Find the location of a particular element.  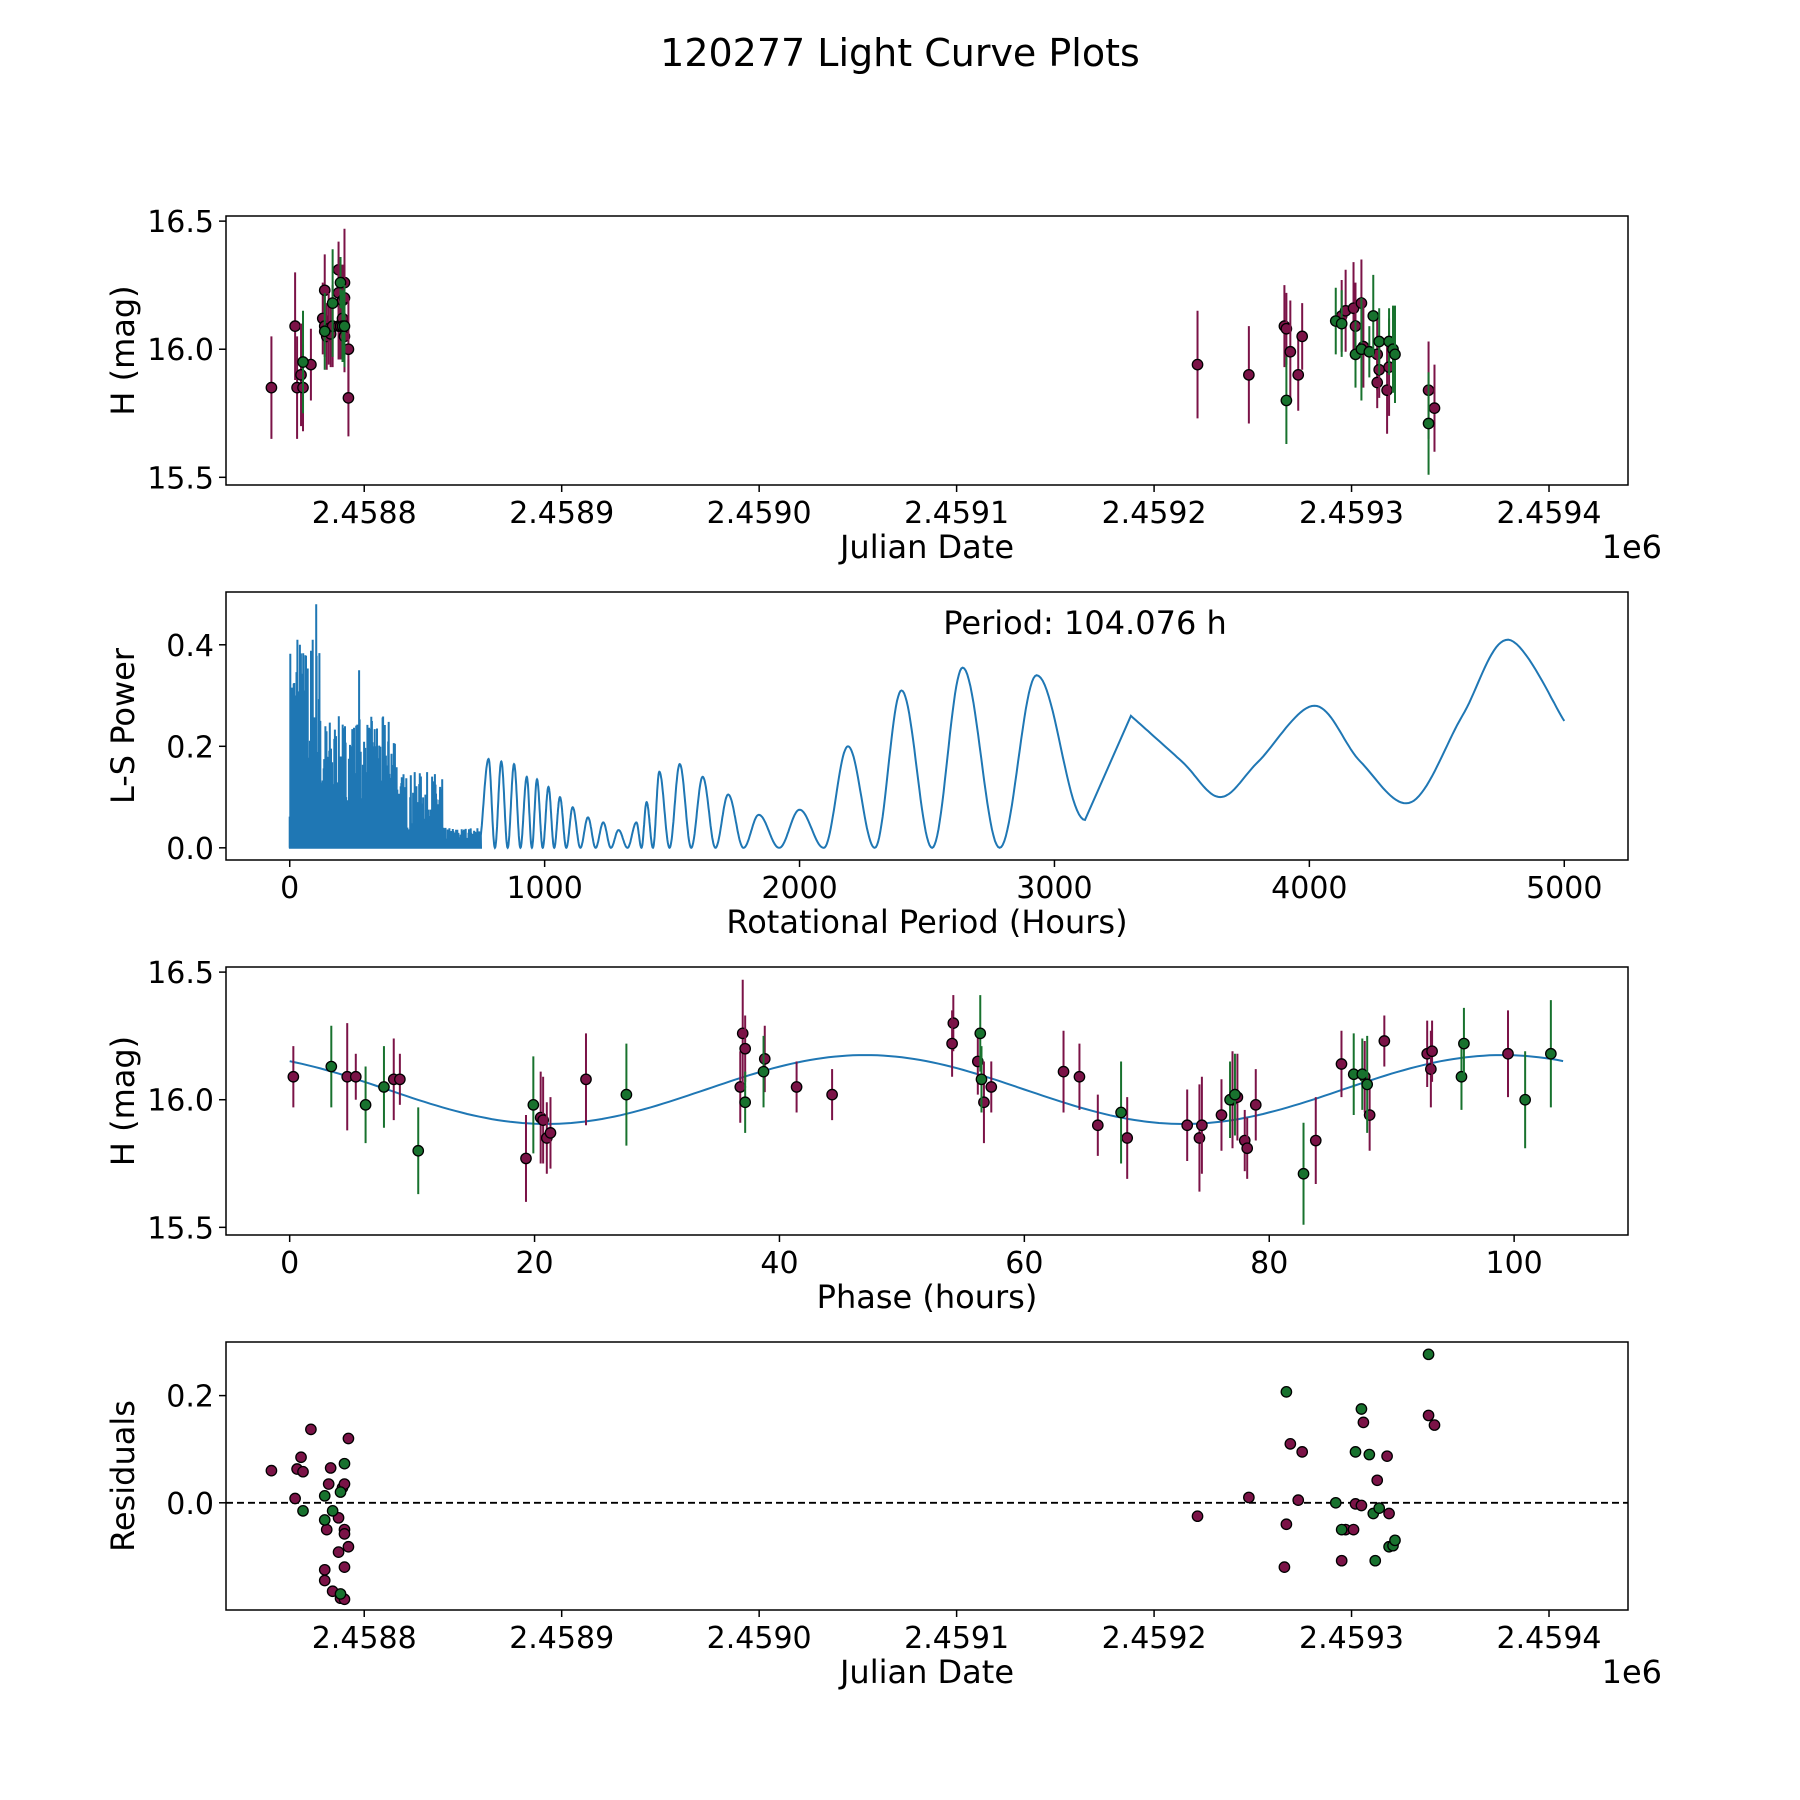

x-tick-label: 4000 is located at coordinates (1309, 888).